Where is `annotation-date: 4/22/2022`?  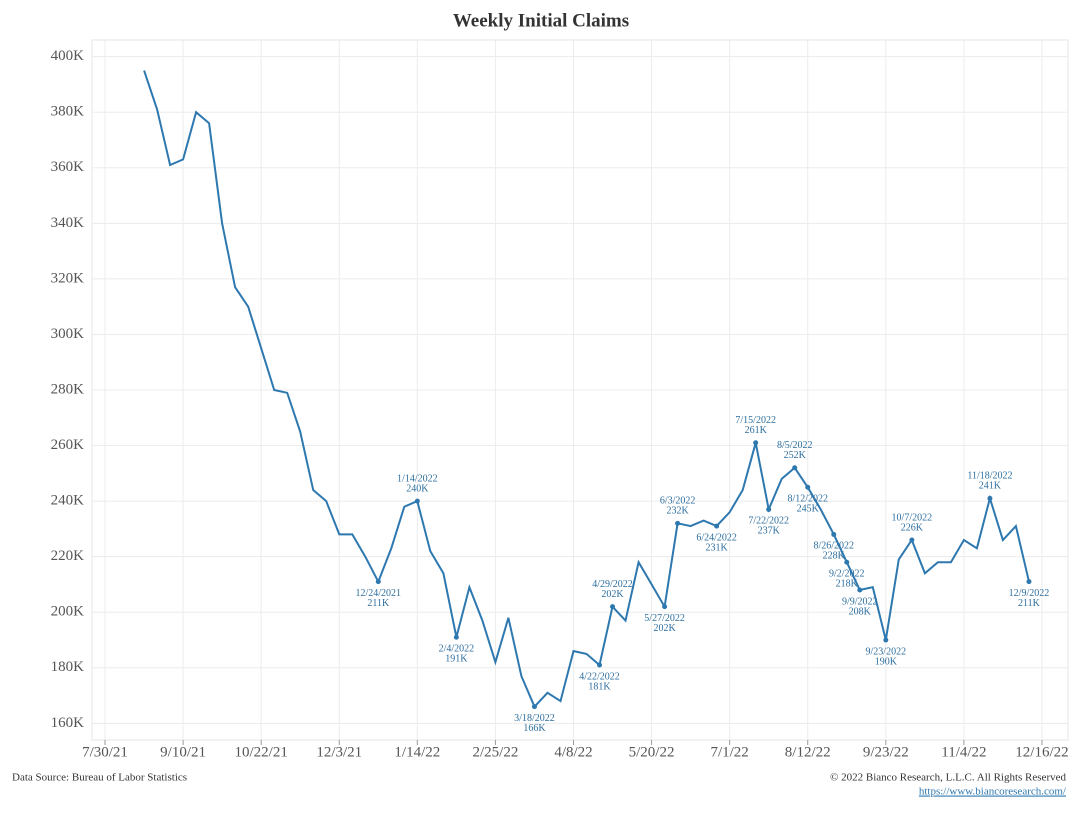 annotation-date: 4/22/2022 is located at coordinates (599, 676).